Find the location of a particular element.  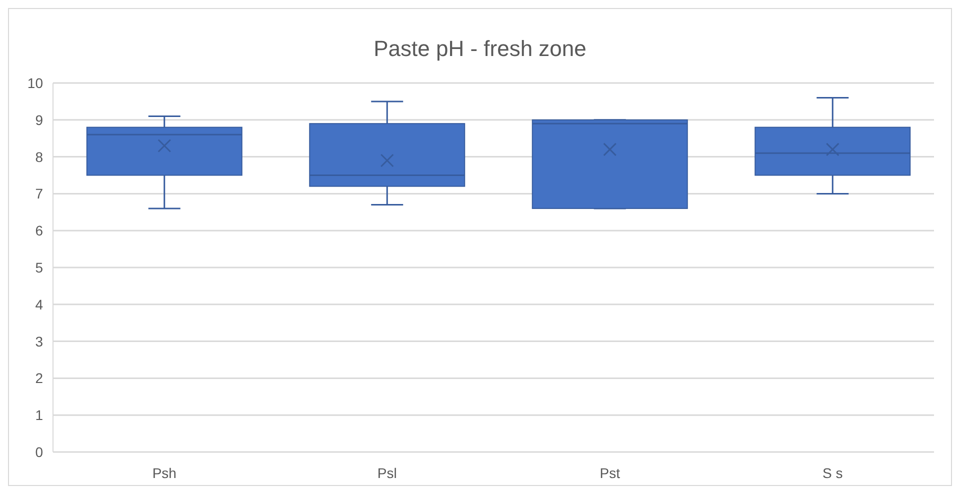

x-tick-label: Pst is located at coordinates (610, 473).